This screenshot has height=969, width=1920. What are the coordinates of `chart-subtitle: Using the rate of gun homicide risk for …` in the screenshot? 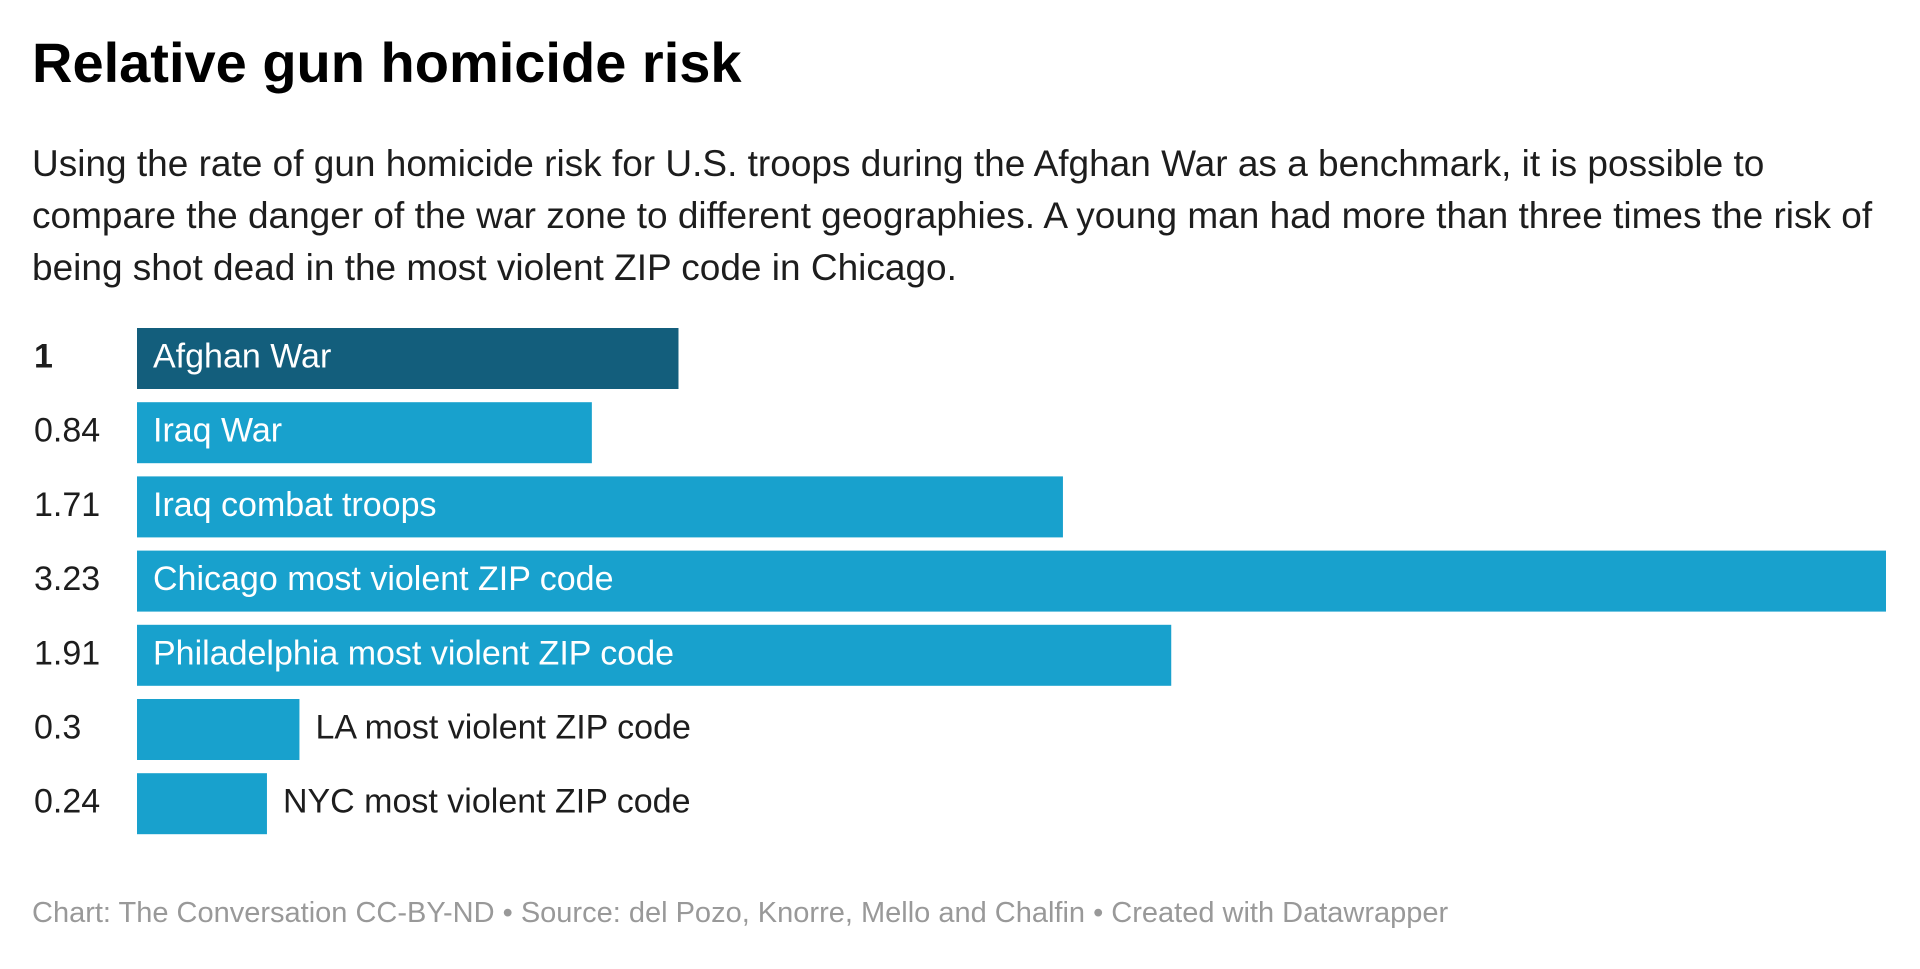 It's located at (952, 215).